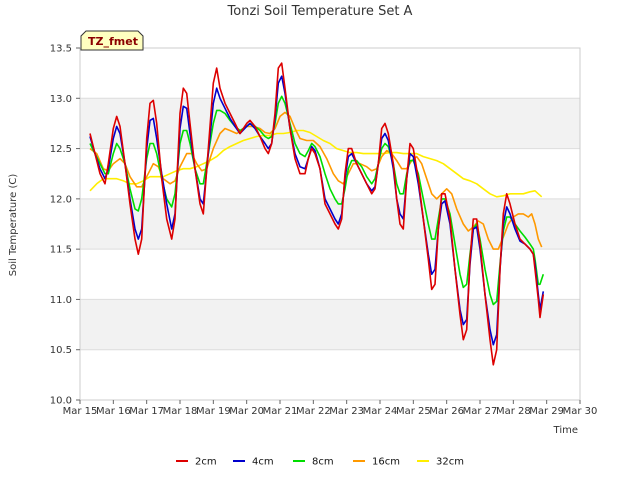 The height and width of the screenshot is (480, 640). I want to click on y-tick-label: 12.5, so click(61, 149).